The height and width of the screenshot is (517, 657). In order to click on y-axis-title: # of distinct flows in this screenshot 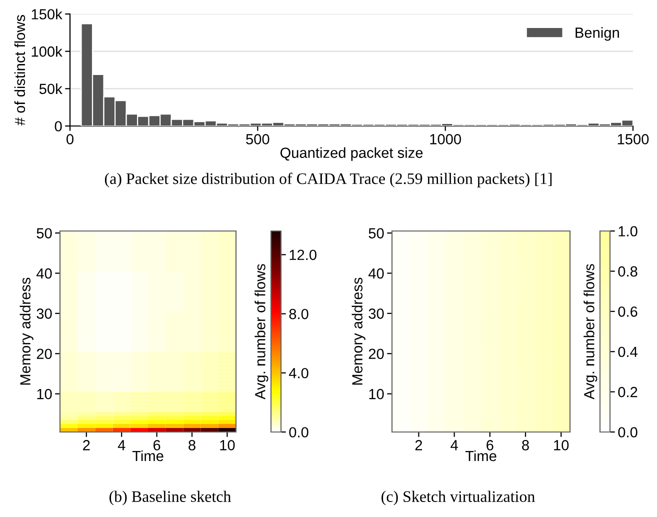, I will do `click(20, 70)`.